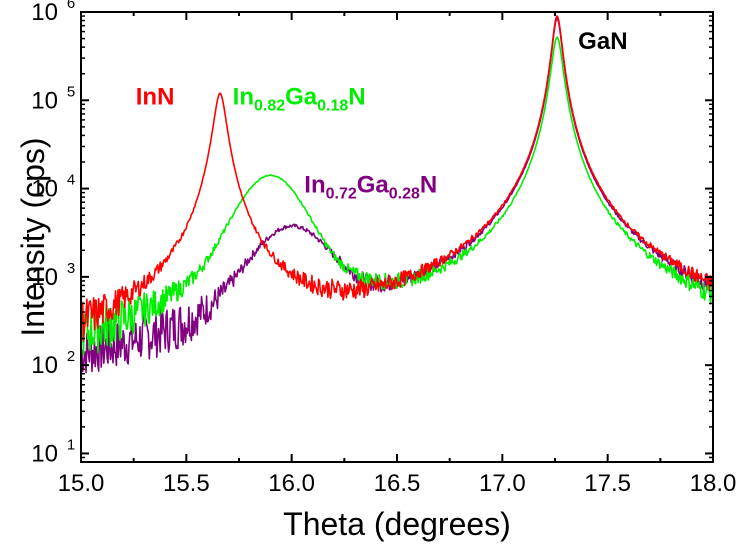  I want to click on x-tick-label: 15.0, so click(81, 483).